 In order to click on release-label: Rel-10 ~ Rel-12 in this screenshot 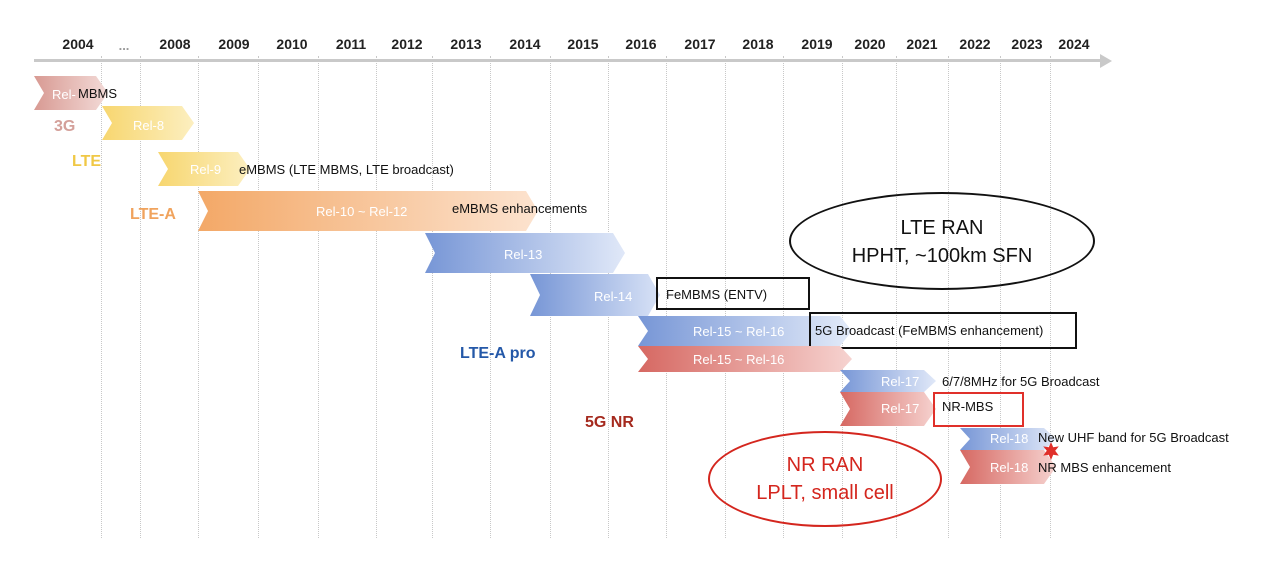, I will do `click(362, 211)`.